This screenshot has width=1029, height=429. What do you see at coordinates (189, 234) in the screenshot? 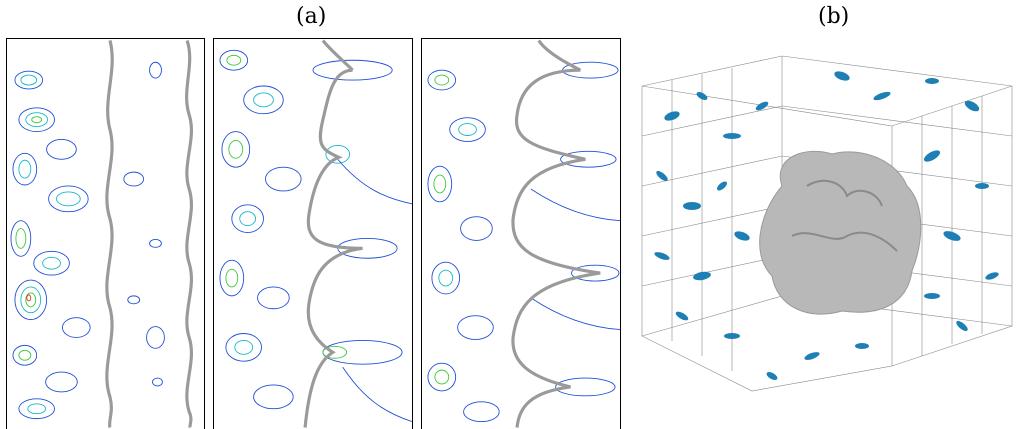
I see `interface-line-1b` at bounding box center [189, 234].